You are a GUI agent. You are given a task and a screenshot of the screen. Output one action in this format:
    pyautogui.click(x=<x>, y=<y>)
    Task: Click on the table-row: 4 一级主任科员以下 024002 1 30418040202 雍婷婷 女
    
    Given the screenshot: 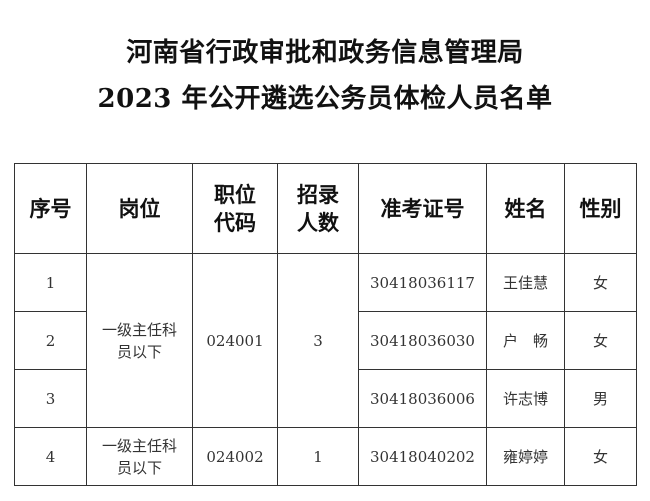 What is the action you would take?
    pyautogui.click(x=325, y=456)
    